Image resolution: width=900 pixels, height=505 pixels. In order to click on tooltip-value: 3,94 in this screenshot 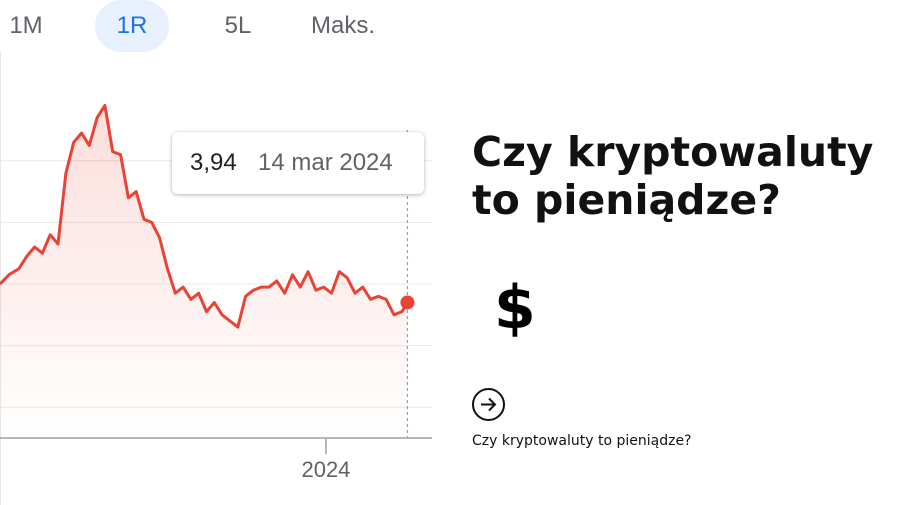, I will do `click(213, 162)`.